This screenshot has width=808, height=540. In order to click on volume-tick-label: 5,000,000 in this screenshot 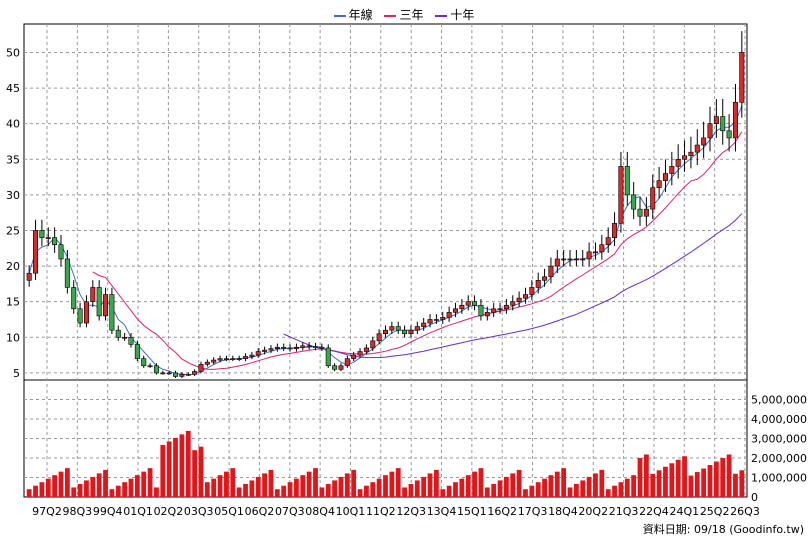, I will do `click(779, 400)`.